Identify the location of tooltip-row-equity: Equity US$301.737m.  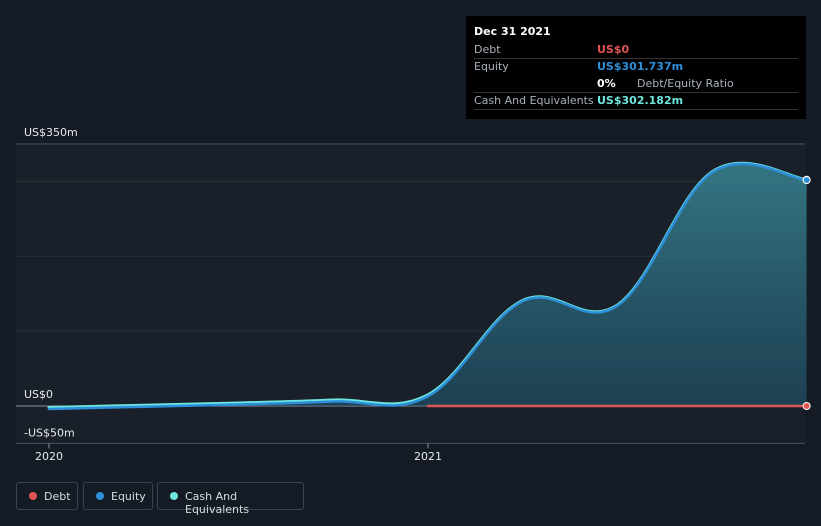
(636, 66).